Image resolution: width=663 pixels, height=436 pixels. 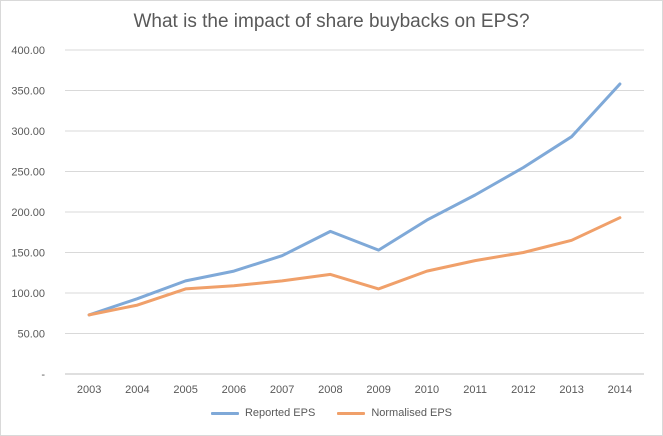 I want to click on y-tick-label: 400.00, so click(x=28, y=51).